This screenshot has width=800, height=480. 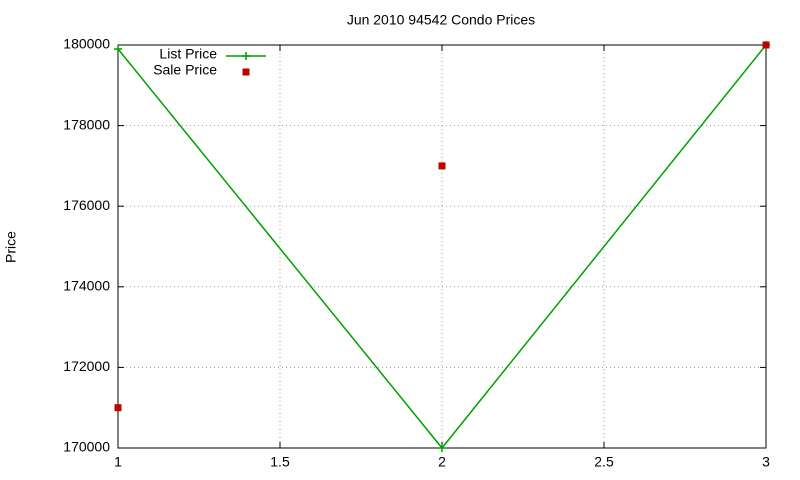 I want to click on x-tick-label: 2, so click(x=442, y=462).